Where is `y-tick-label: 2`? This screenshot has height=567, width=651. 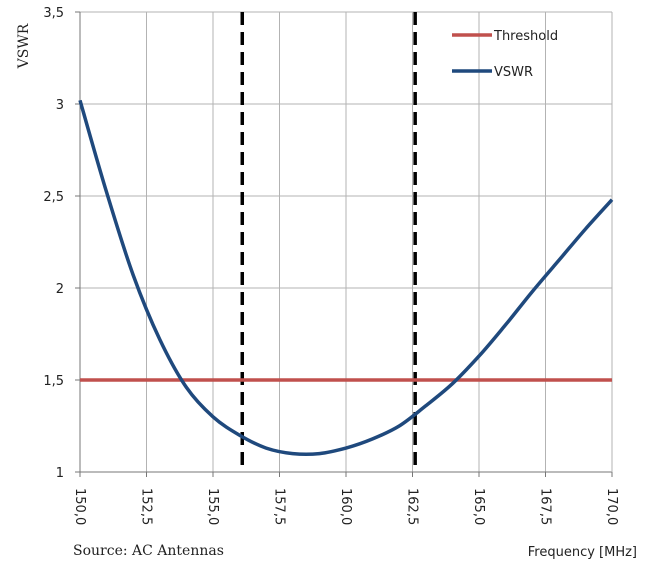
y-tick-label: 2 is located at coordinates (60, 289).